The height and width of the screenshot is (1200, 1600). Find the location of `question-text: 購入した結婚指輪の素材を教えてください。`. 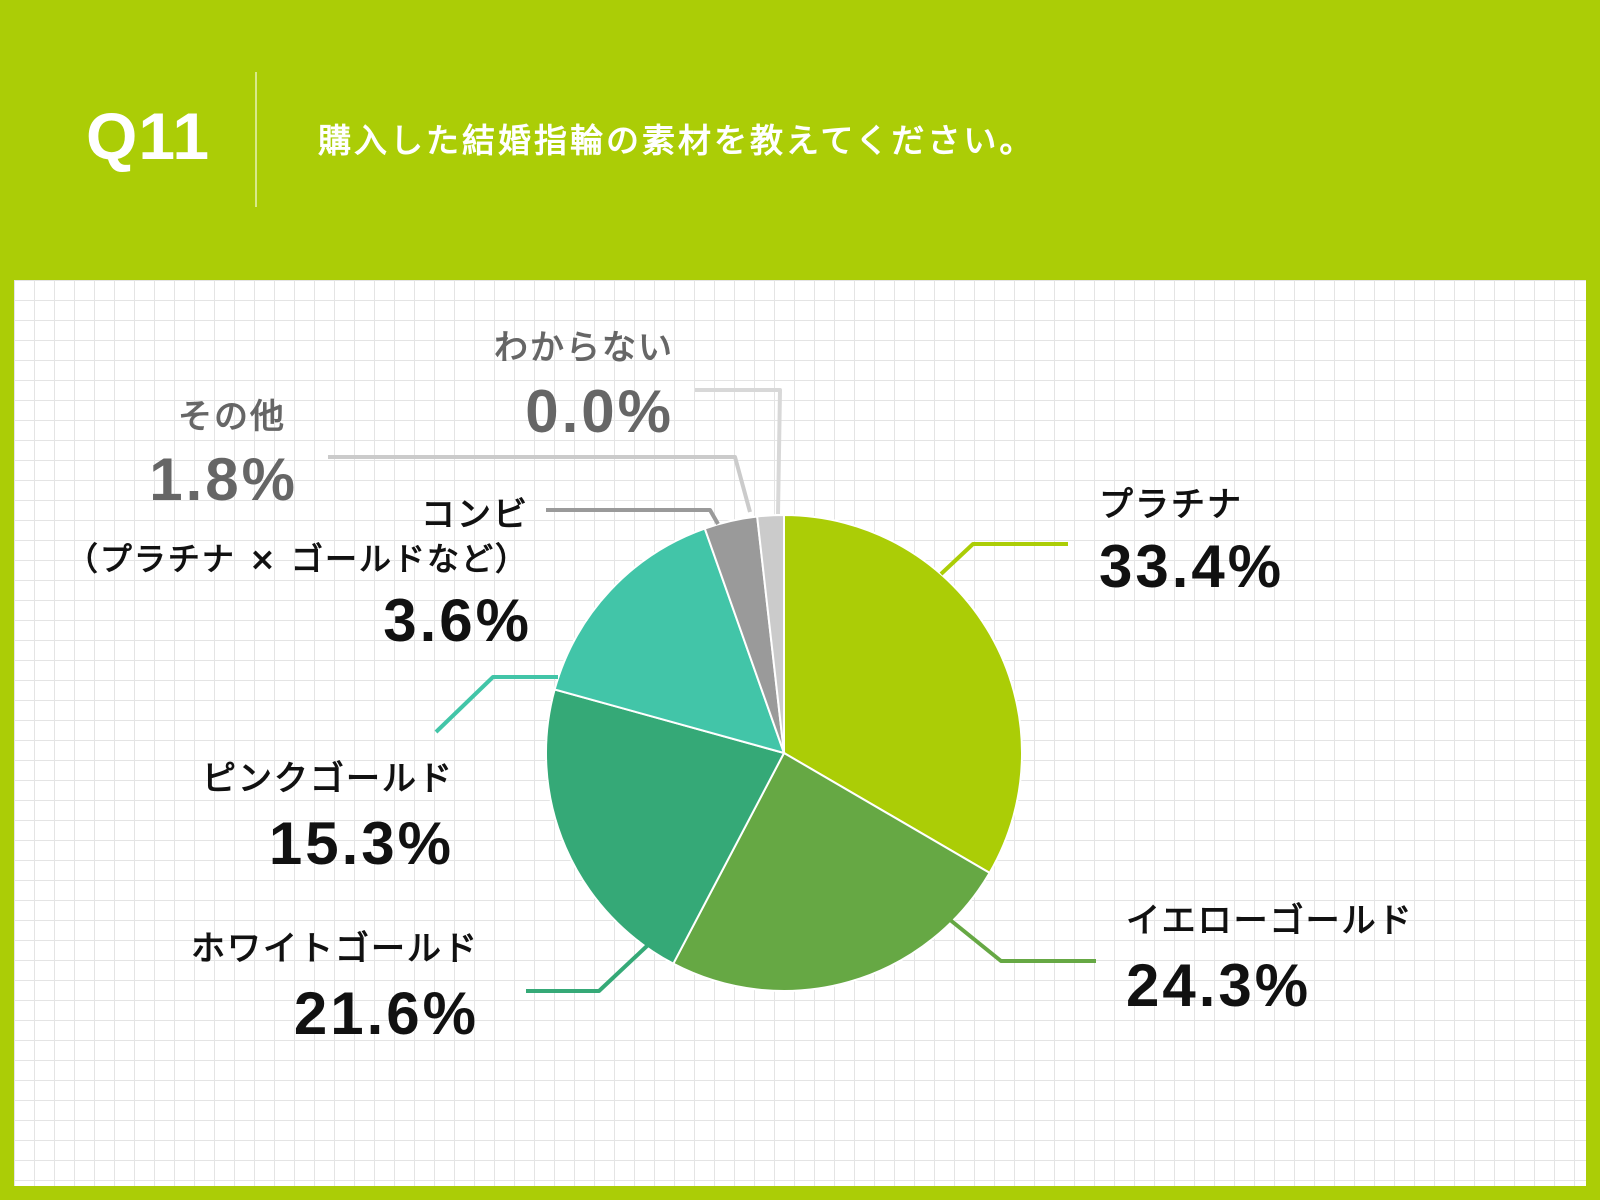

question-text: 購入した結婚指輪の素材を教えてください。 is located at coordinates (677, 140).